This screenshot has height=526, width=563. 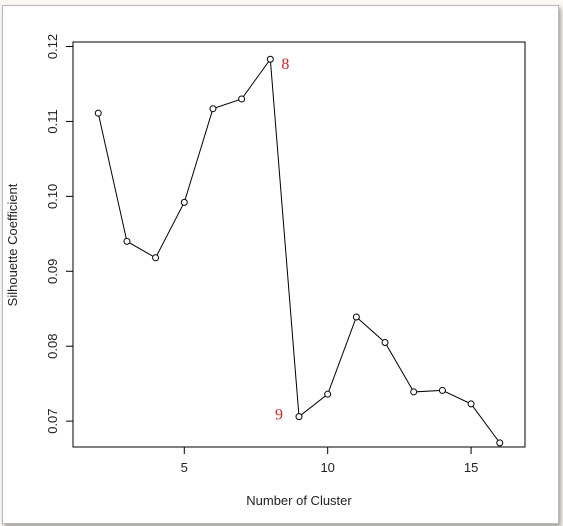 What do you see at coordinates (471, 467) in the screenshot?
I see `x-tick-label: 15` at bounding box center [471, 467].